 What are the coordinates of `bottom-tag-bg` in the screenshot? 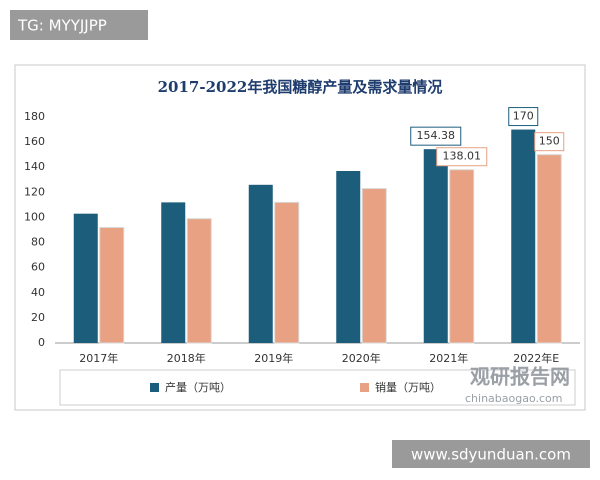 It's located at (491, 454).